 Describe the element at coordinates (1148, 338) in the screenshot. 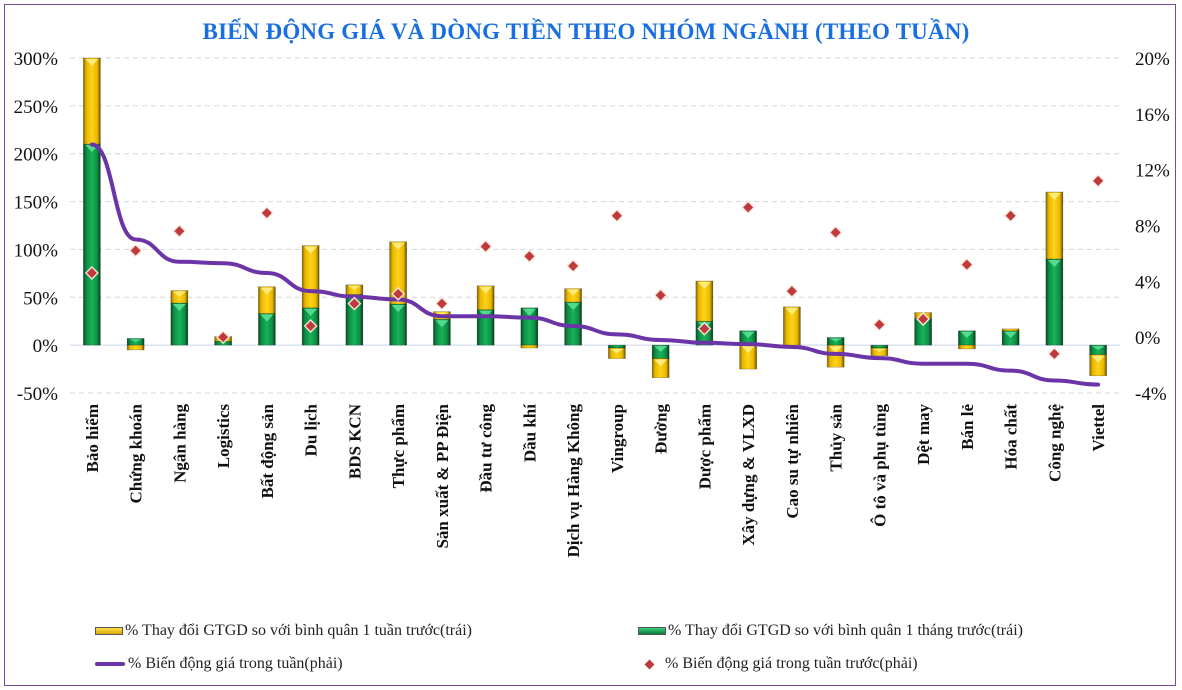

I see `right-axis-tick-label: 0%` at that location.